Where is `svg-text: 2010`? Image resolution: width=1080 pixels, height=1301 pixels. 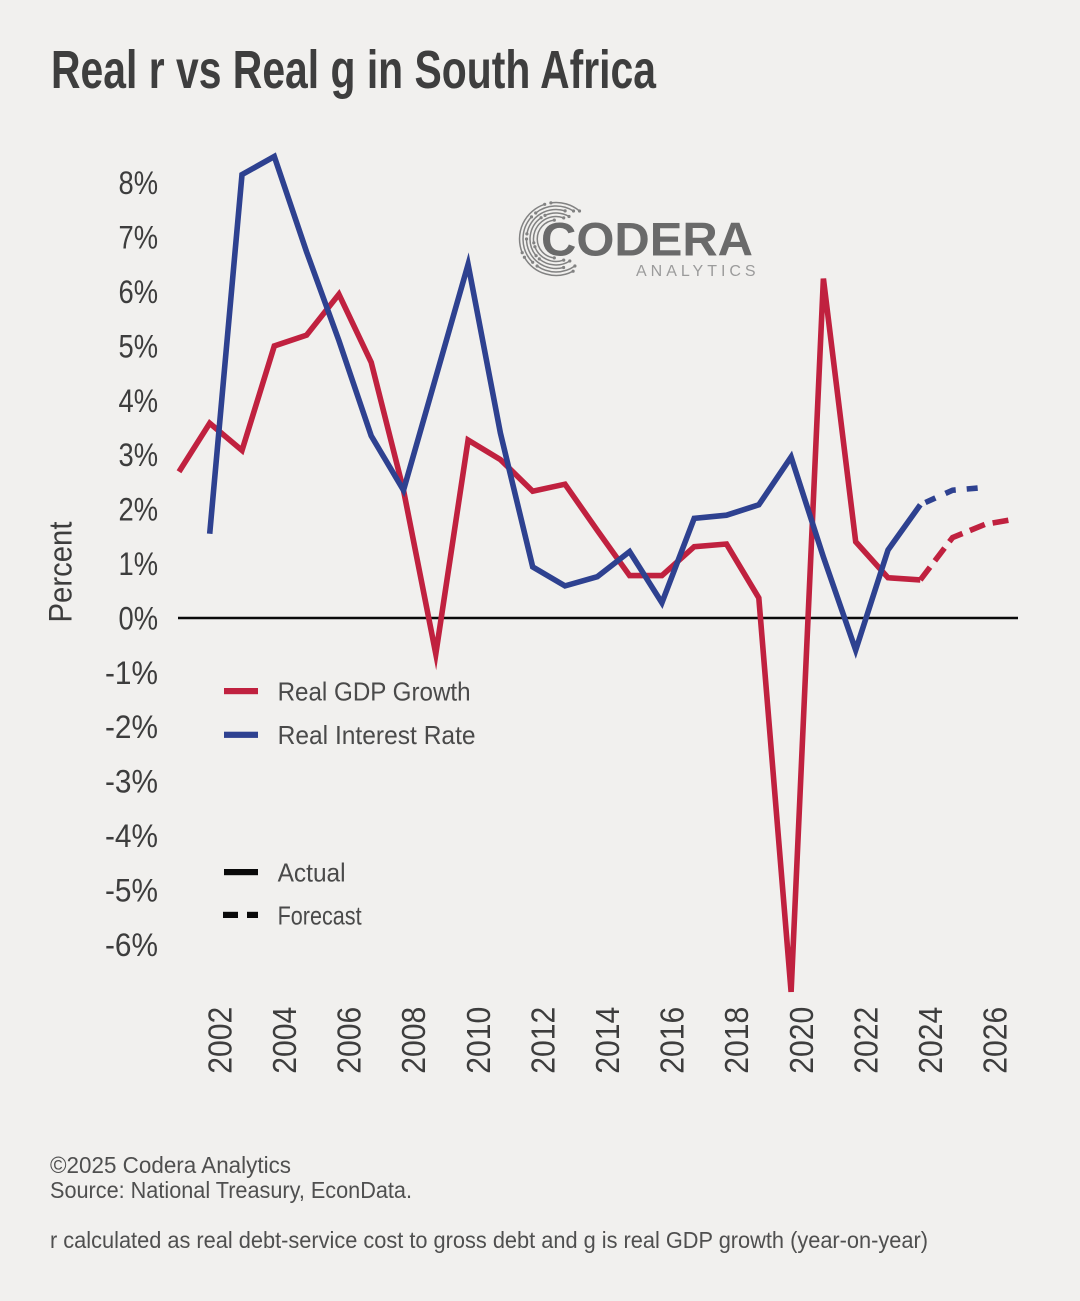 svg-text: 2010 is located at coordinates (478, 1040).